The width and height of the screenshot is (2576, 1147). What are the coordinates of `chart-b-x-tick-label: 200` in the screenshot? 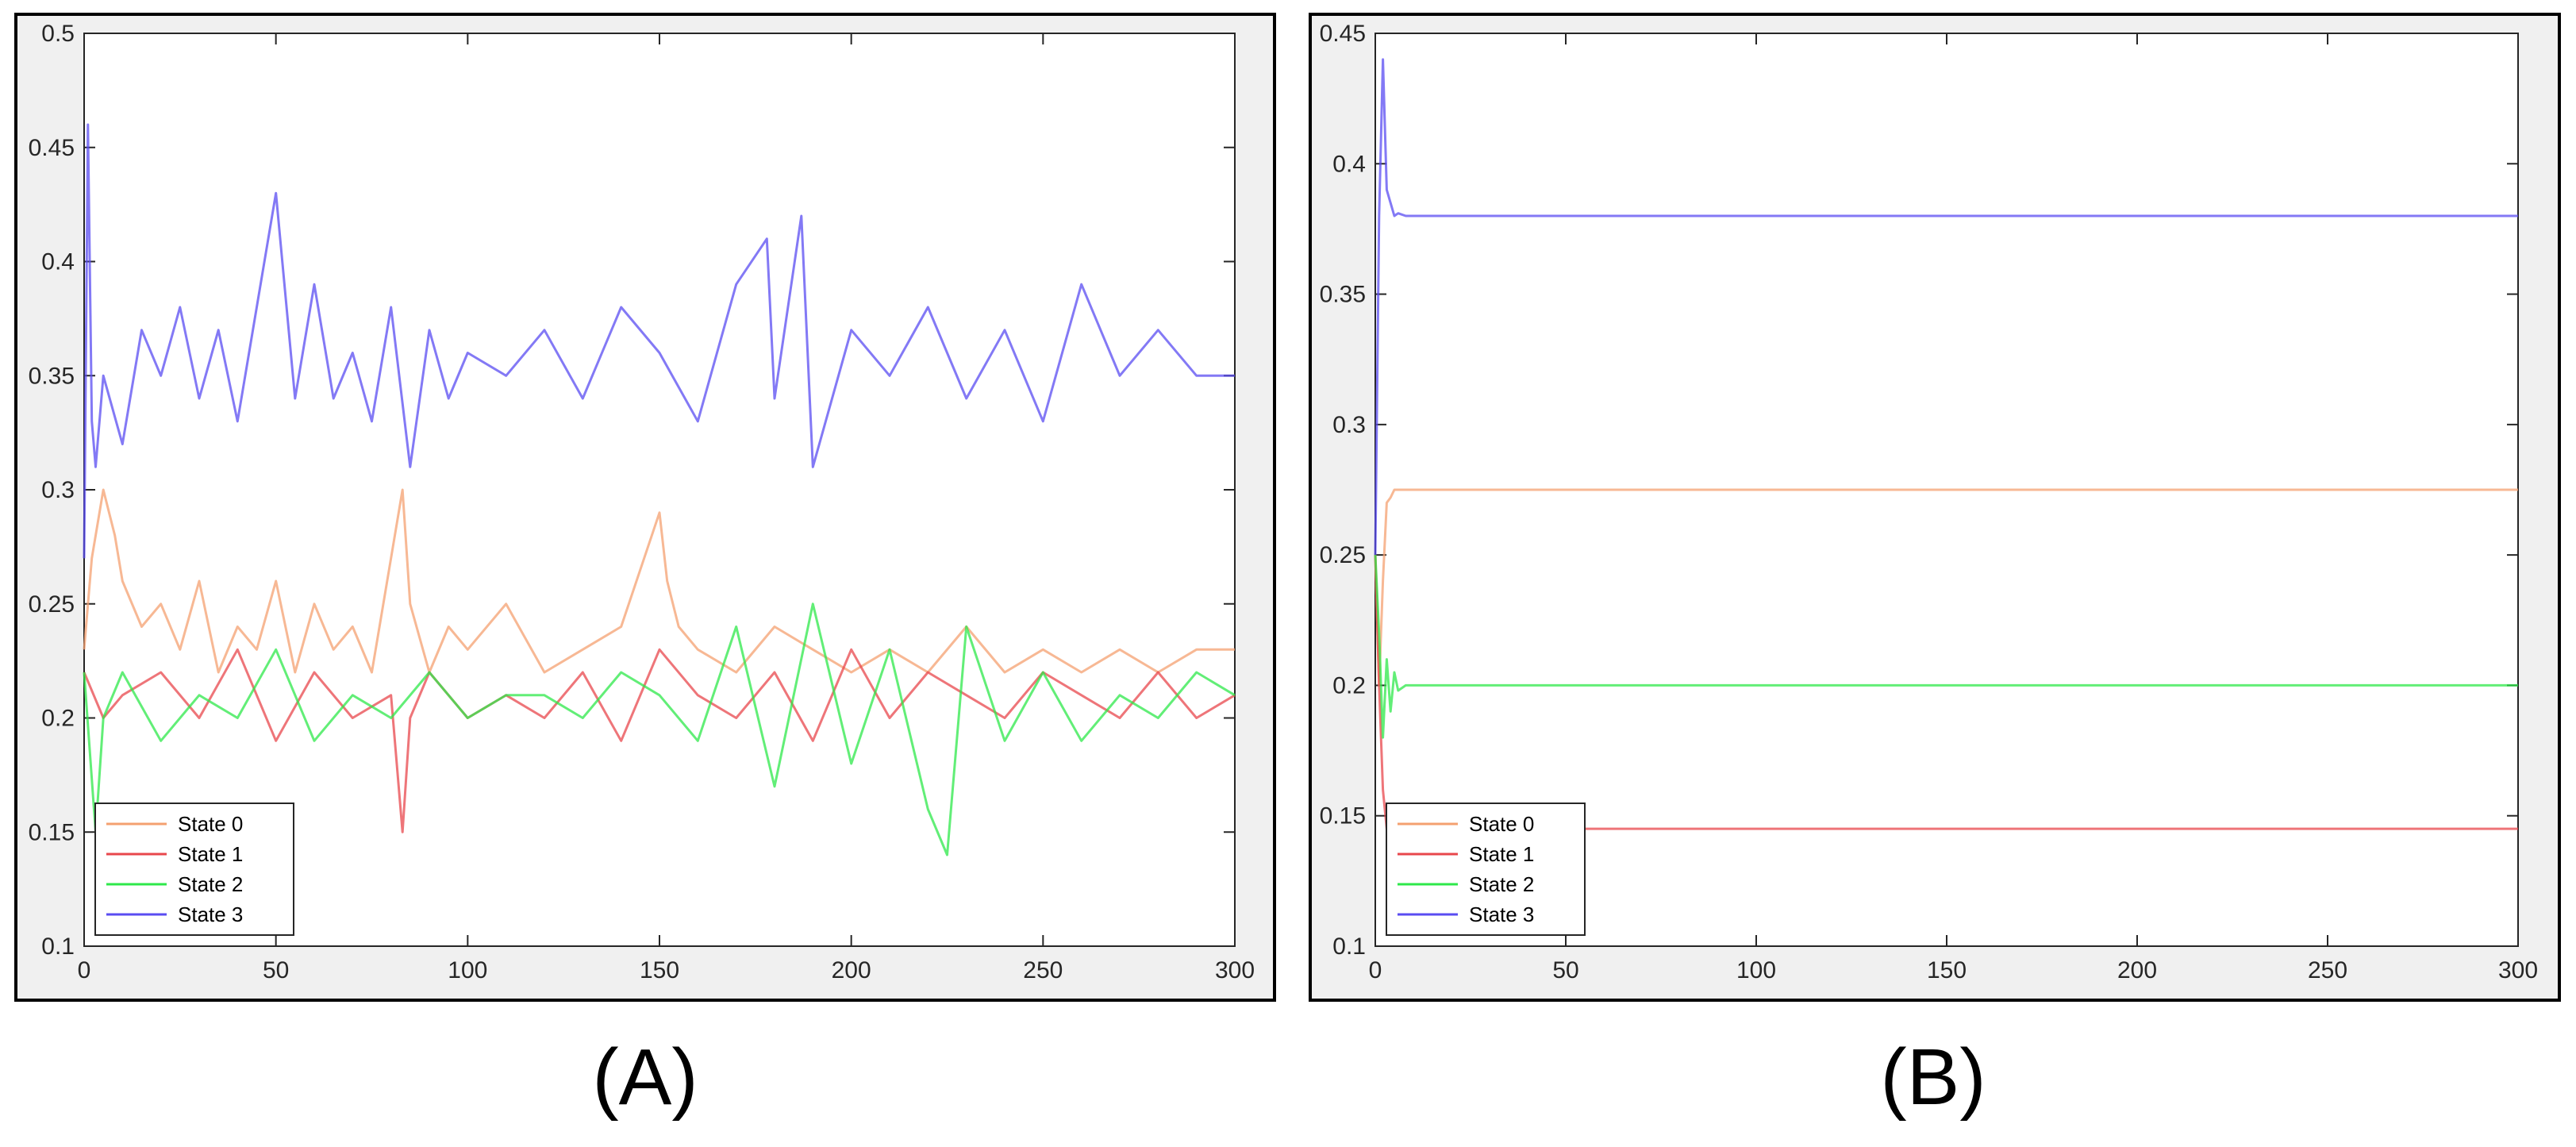 It's located at (2137, 970).